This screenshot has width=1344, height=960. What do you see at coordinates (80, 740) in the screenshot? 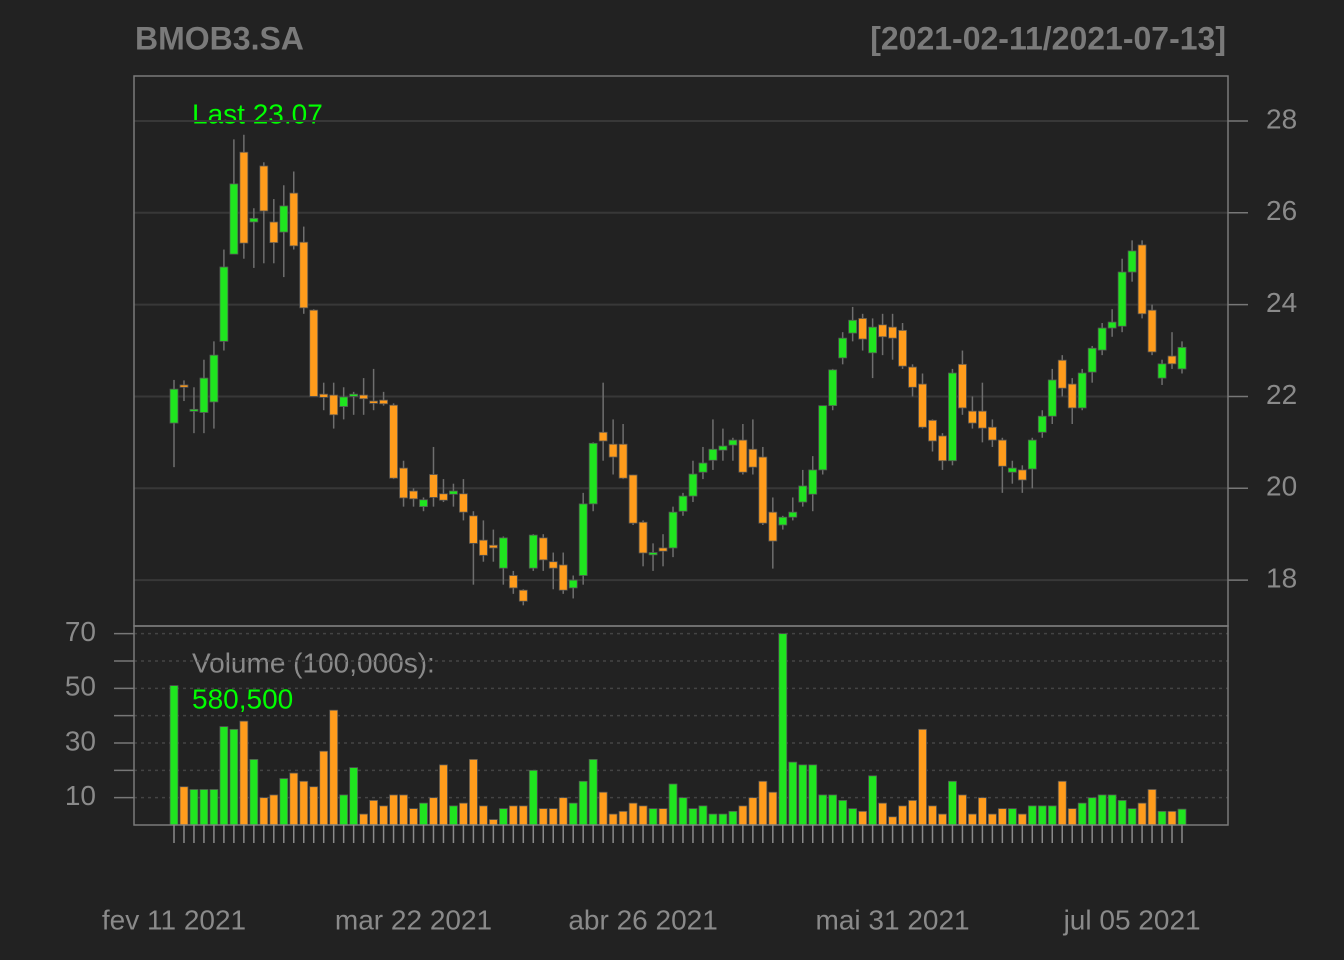
I see `y-tick-label: 30` at bounding box center [80, 740].